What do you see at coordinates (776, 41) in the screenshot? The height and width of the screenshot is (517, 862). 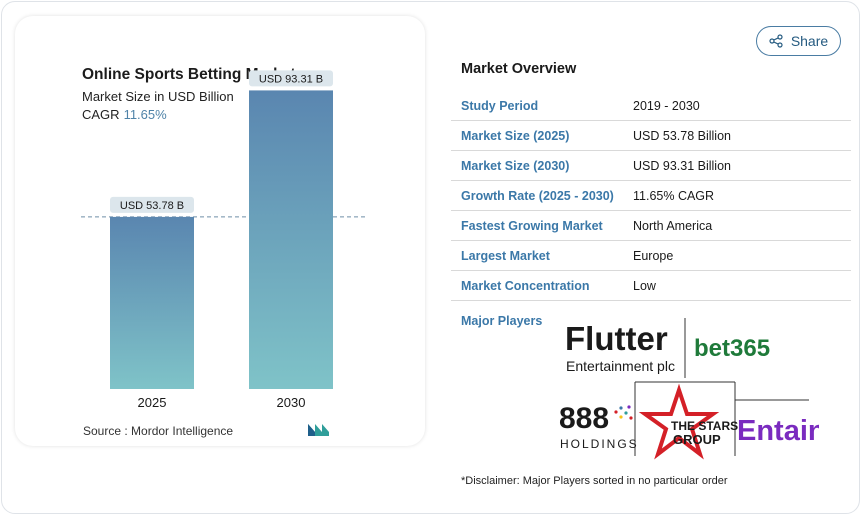 I see `share-icon` at bounding box center [776, 41].